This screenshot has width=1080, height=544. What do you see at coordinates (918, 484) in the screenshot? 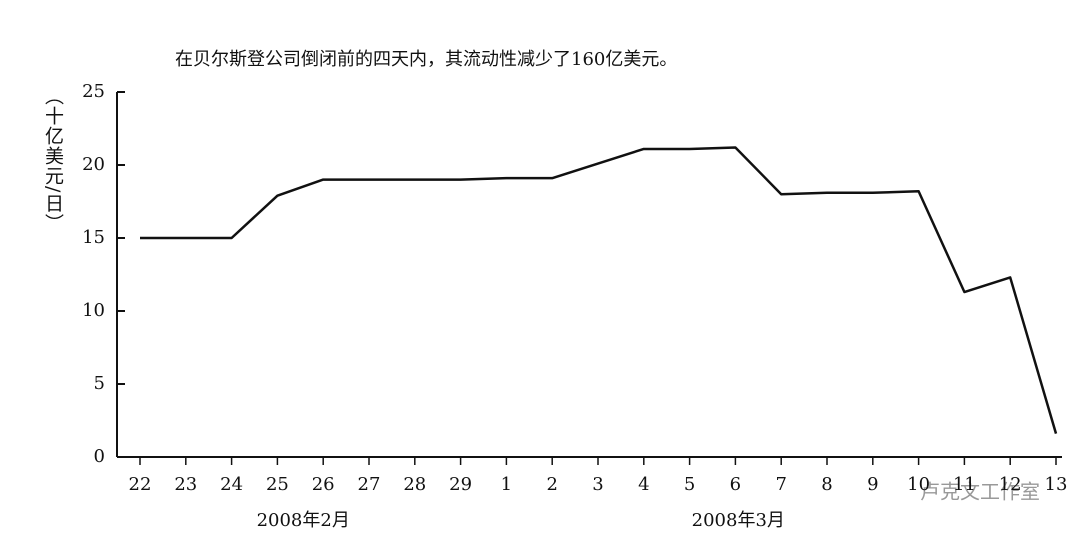
I see `x-tick-label: 10` at bounding box center [918, 484].